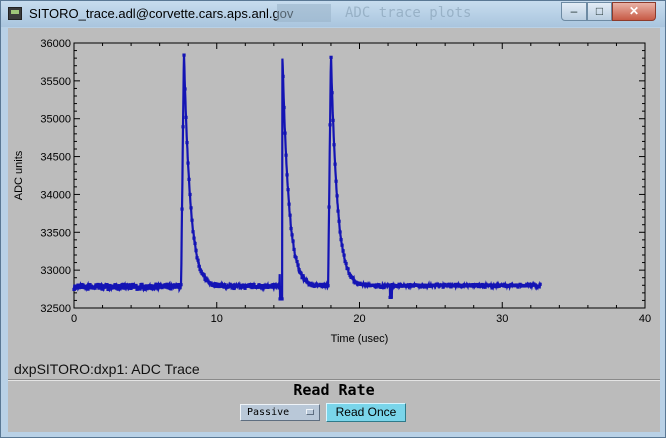 Image resolution: width=666 pixels, height=438 pixels. What do you see at coordinates (366, 412) in the screenshot?
I see `read-once-button: Read Once` at bounding box center [366, 412].